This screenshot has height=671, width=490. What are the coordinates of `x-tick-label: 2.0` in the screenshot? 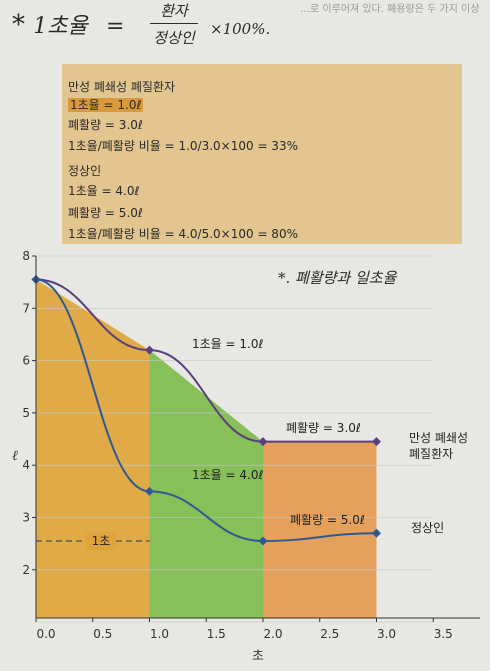 It's located at (272, 634).